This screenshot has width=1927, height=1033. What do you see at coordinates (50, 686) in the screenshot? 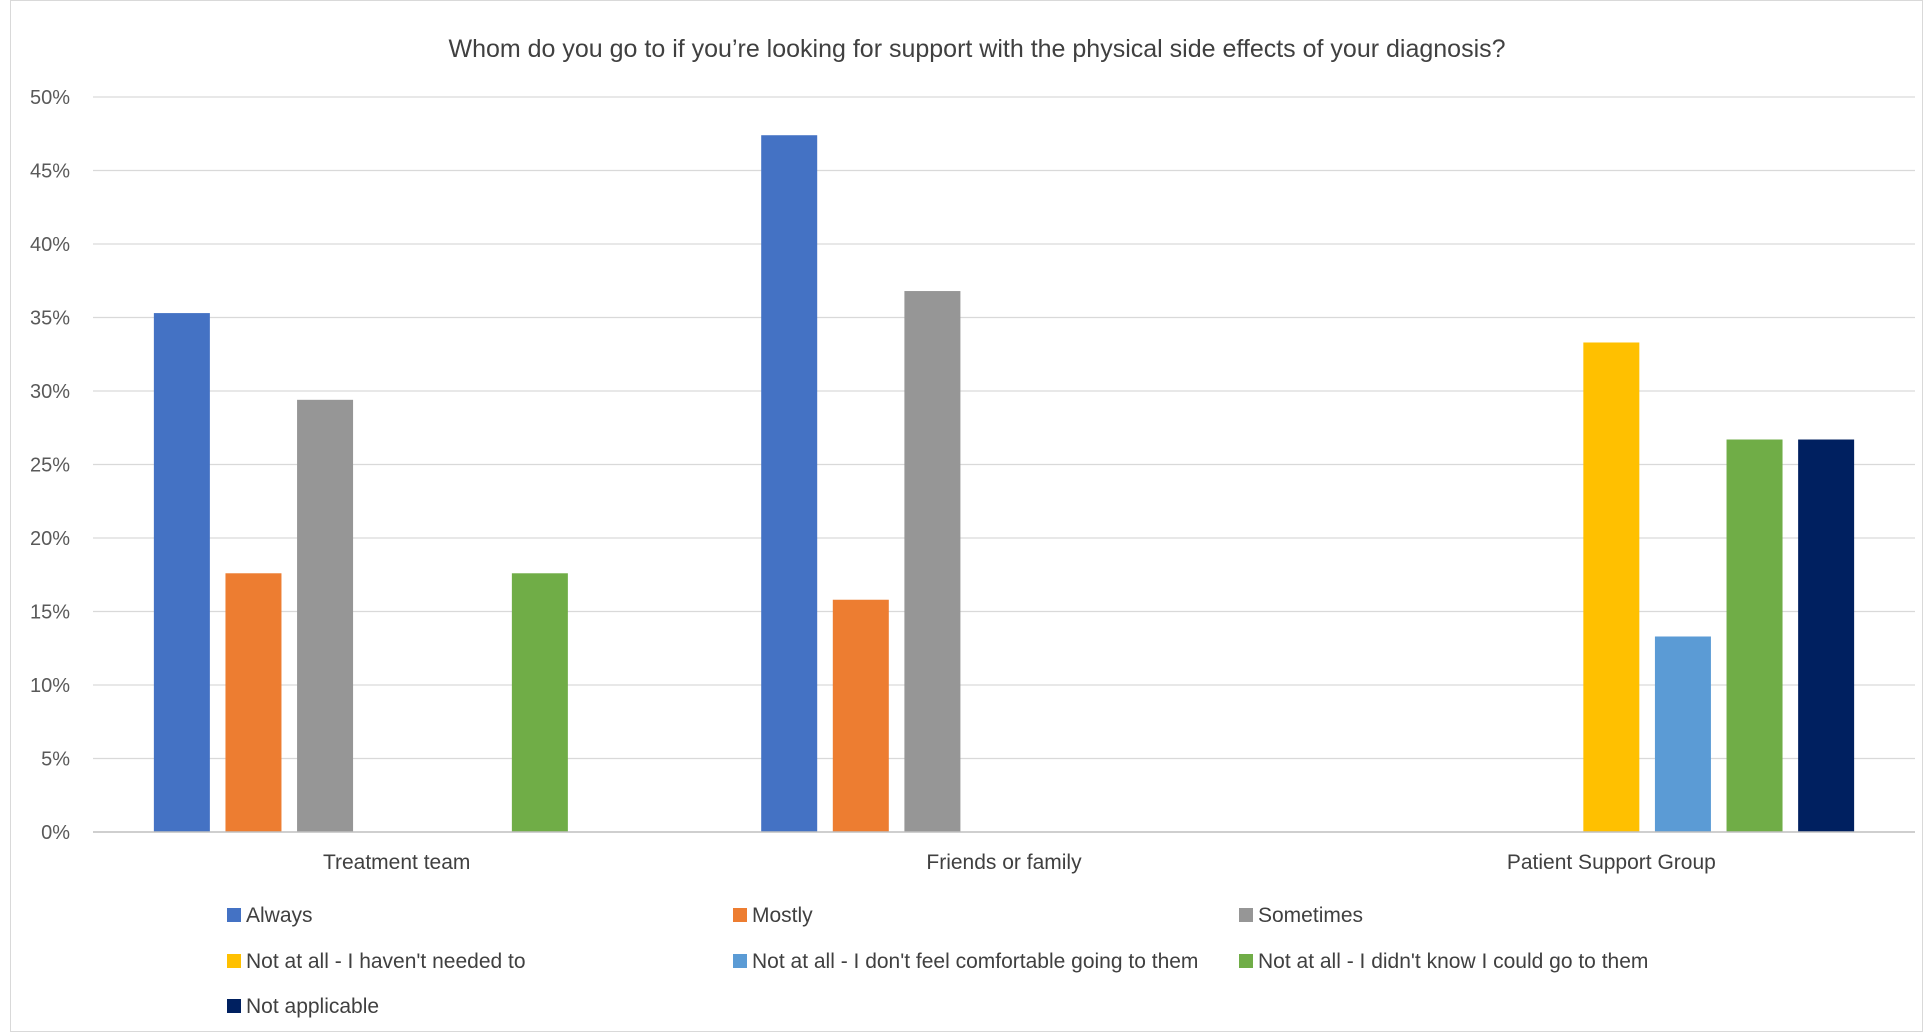
I see `y-tick-label: 10%` at bounding box center [50, 686].